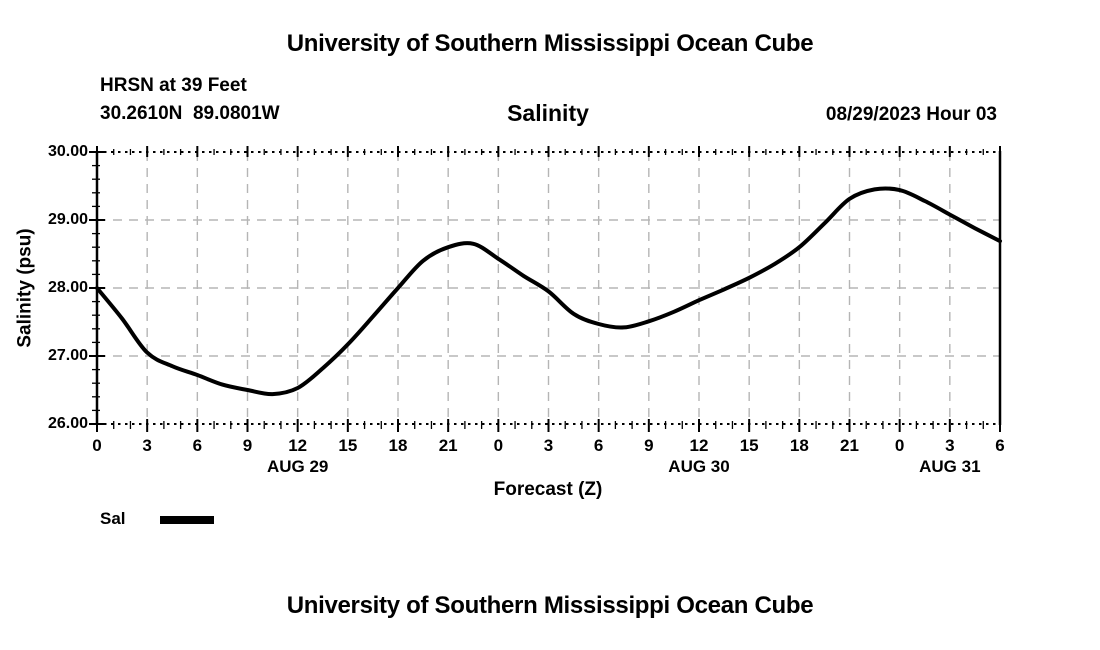 The height and width of the screenshot is (650, 1100). Describe the element at coordinates (297, 466) in the screenshot. I see `day-label: AUG 29` at that location.